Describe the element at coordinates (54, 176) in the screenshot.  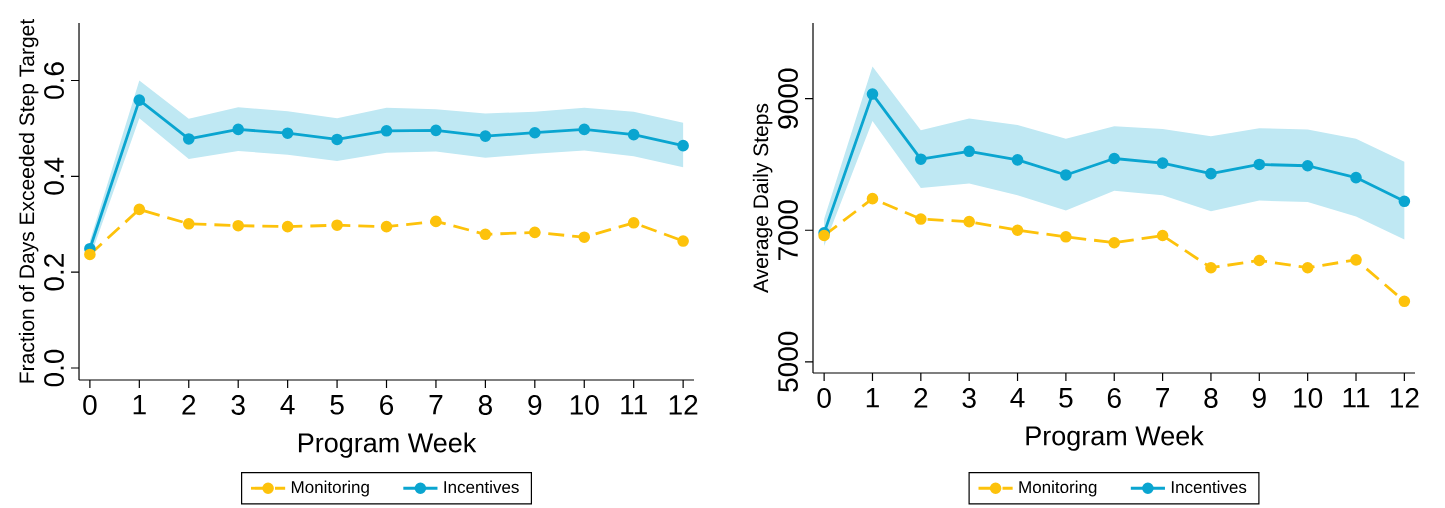
I see `y-tick-label: 0.4` at that location.